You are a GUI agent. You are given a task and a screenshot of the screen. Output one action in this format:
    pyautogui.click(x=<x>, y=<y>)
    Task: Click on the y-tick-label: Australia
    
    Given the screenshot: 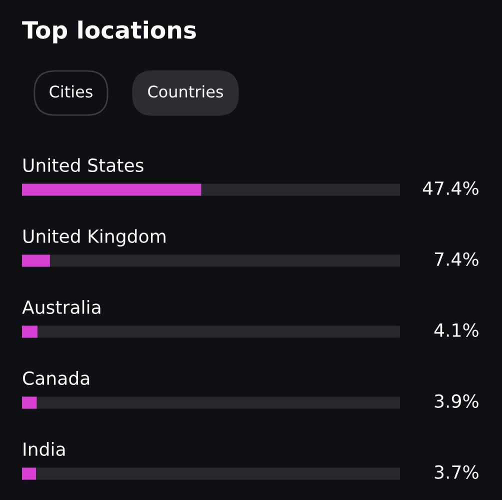 What is the action you would take?
    pyautogui.click(x=61, y=307)
    